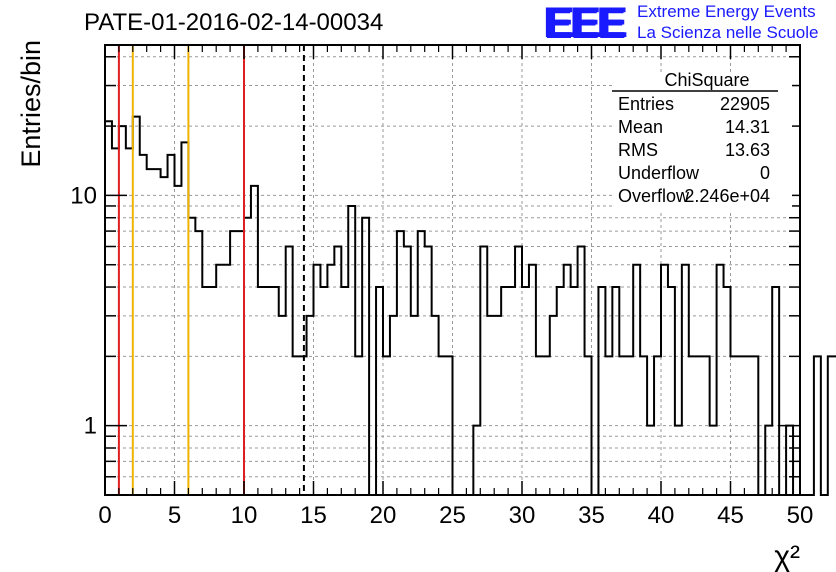  I want to click on x-tick-label: 5, so click(174, 515).